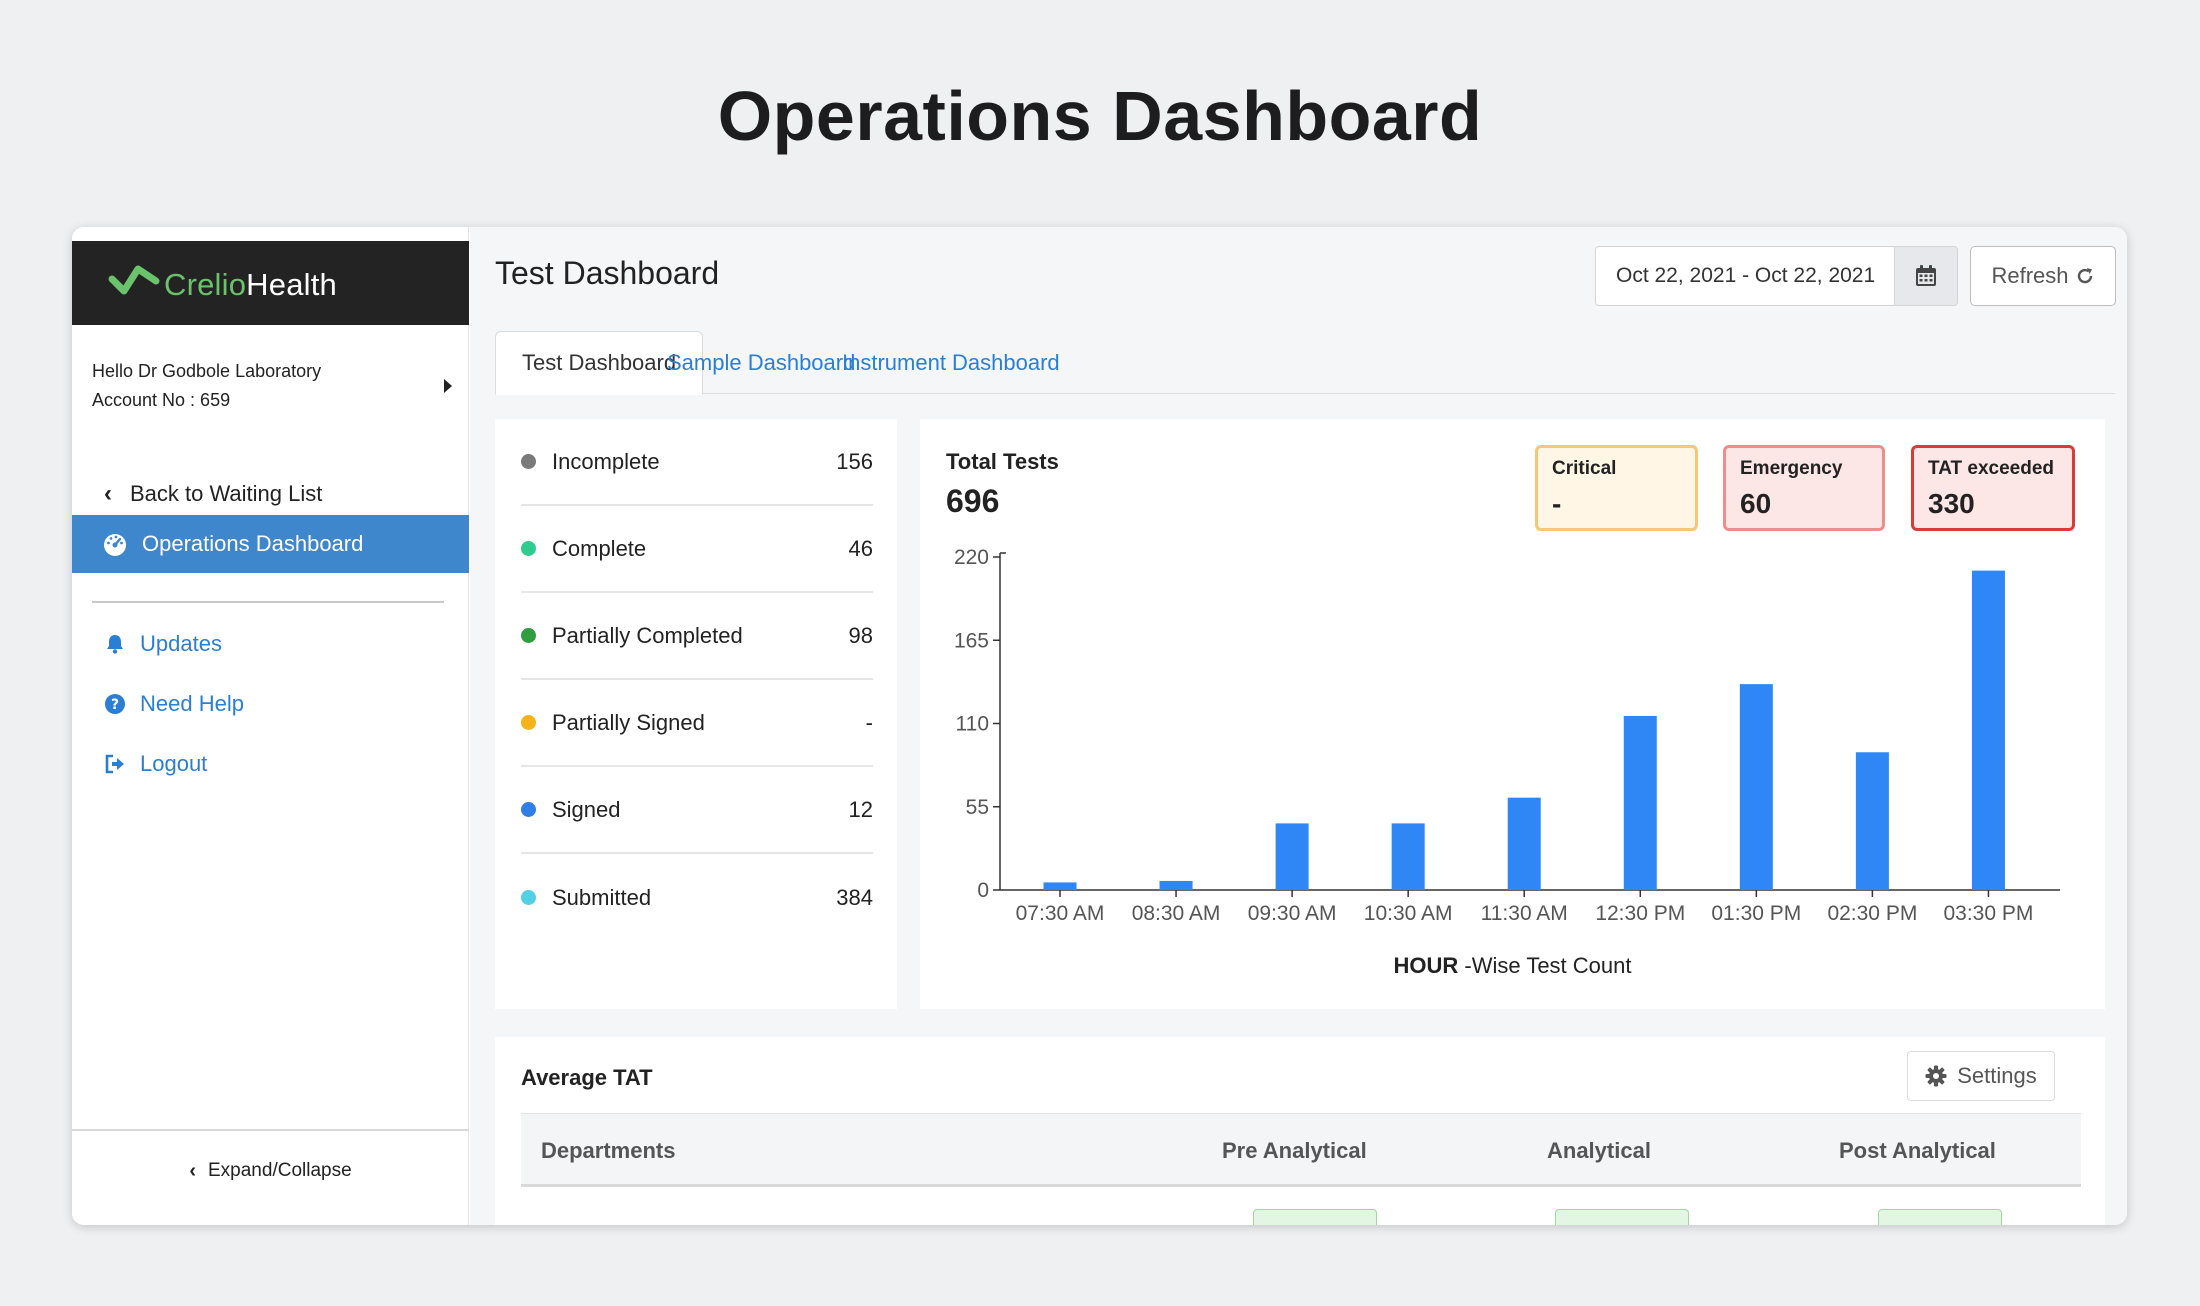  I want to click on page-title: Operations Dashboard, so click(1100, 116).